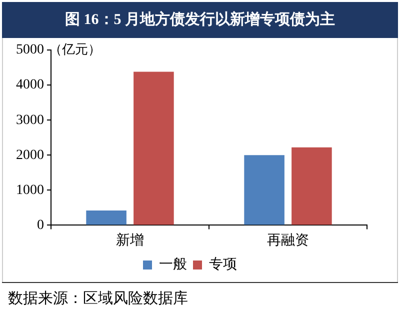 This screenshot has height=327, width=400. I want to click on source-note: 数据来源：区域风险数据库, so click(200, 295).